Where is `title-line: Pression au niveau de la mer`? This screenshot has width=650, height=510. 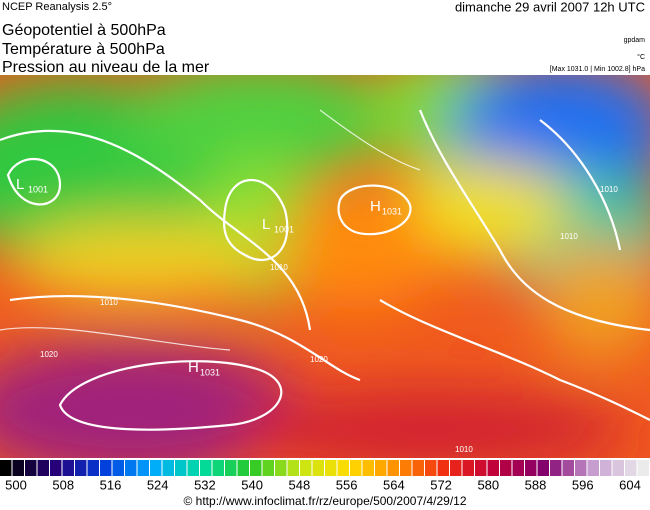 title-line: Pression au niveau de la mer is located at coordinates (106, 67).